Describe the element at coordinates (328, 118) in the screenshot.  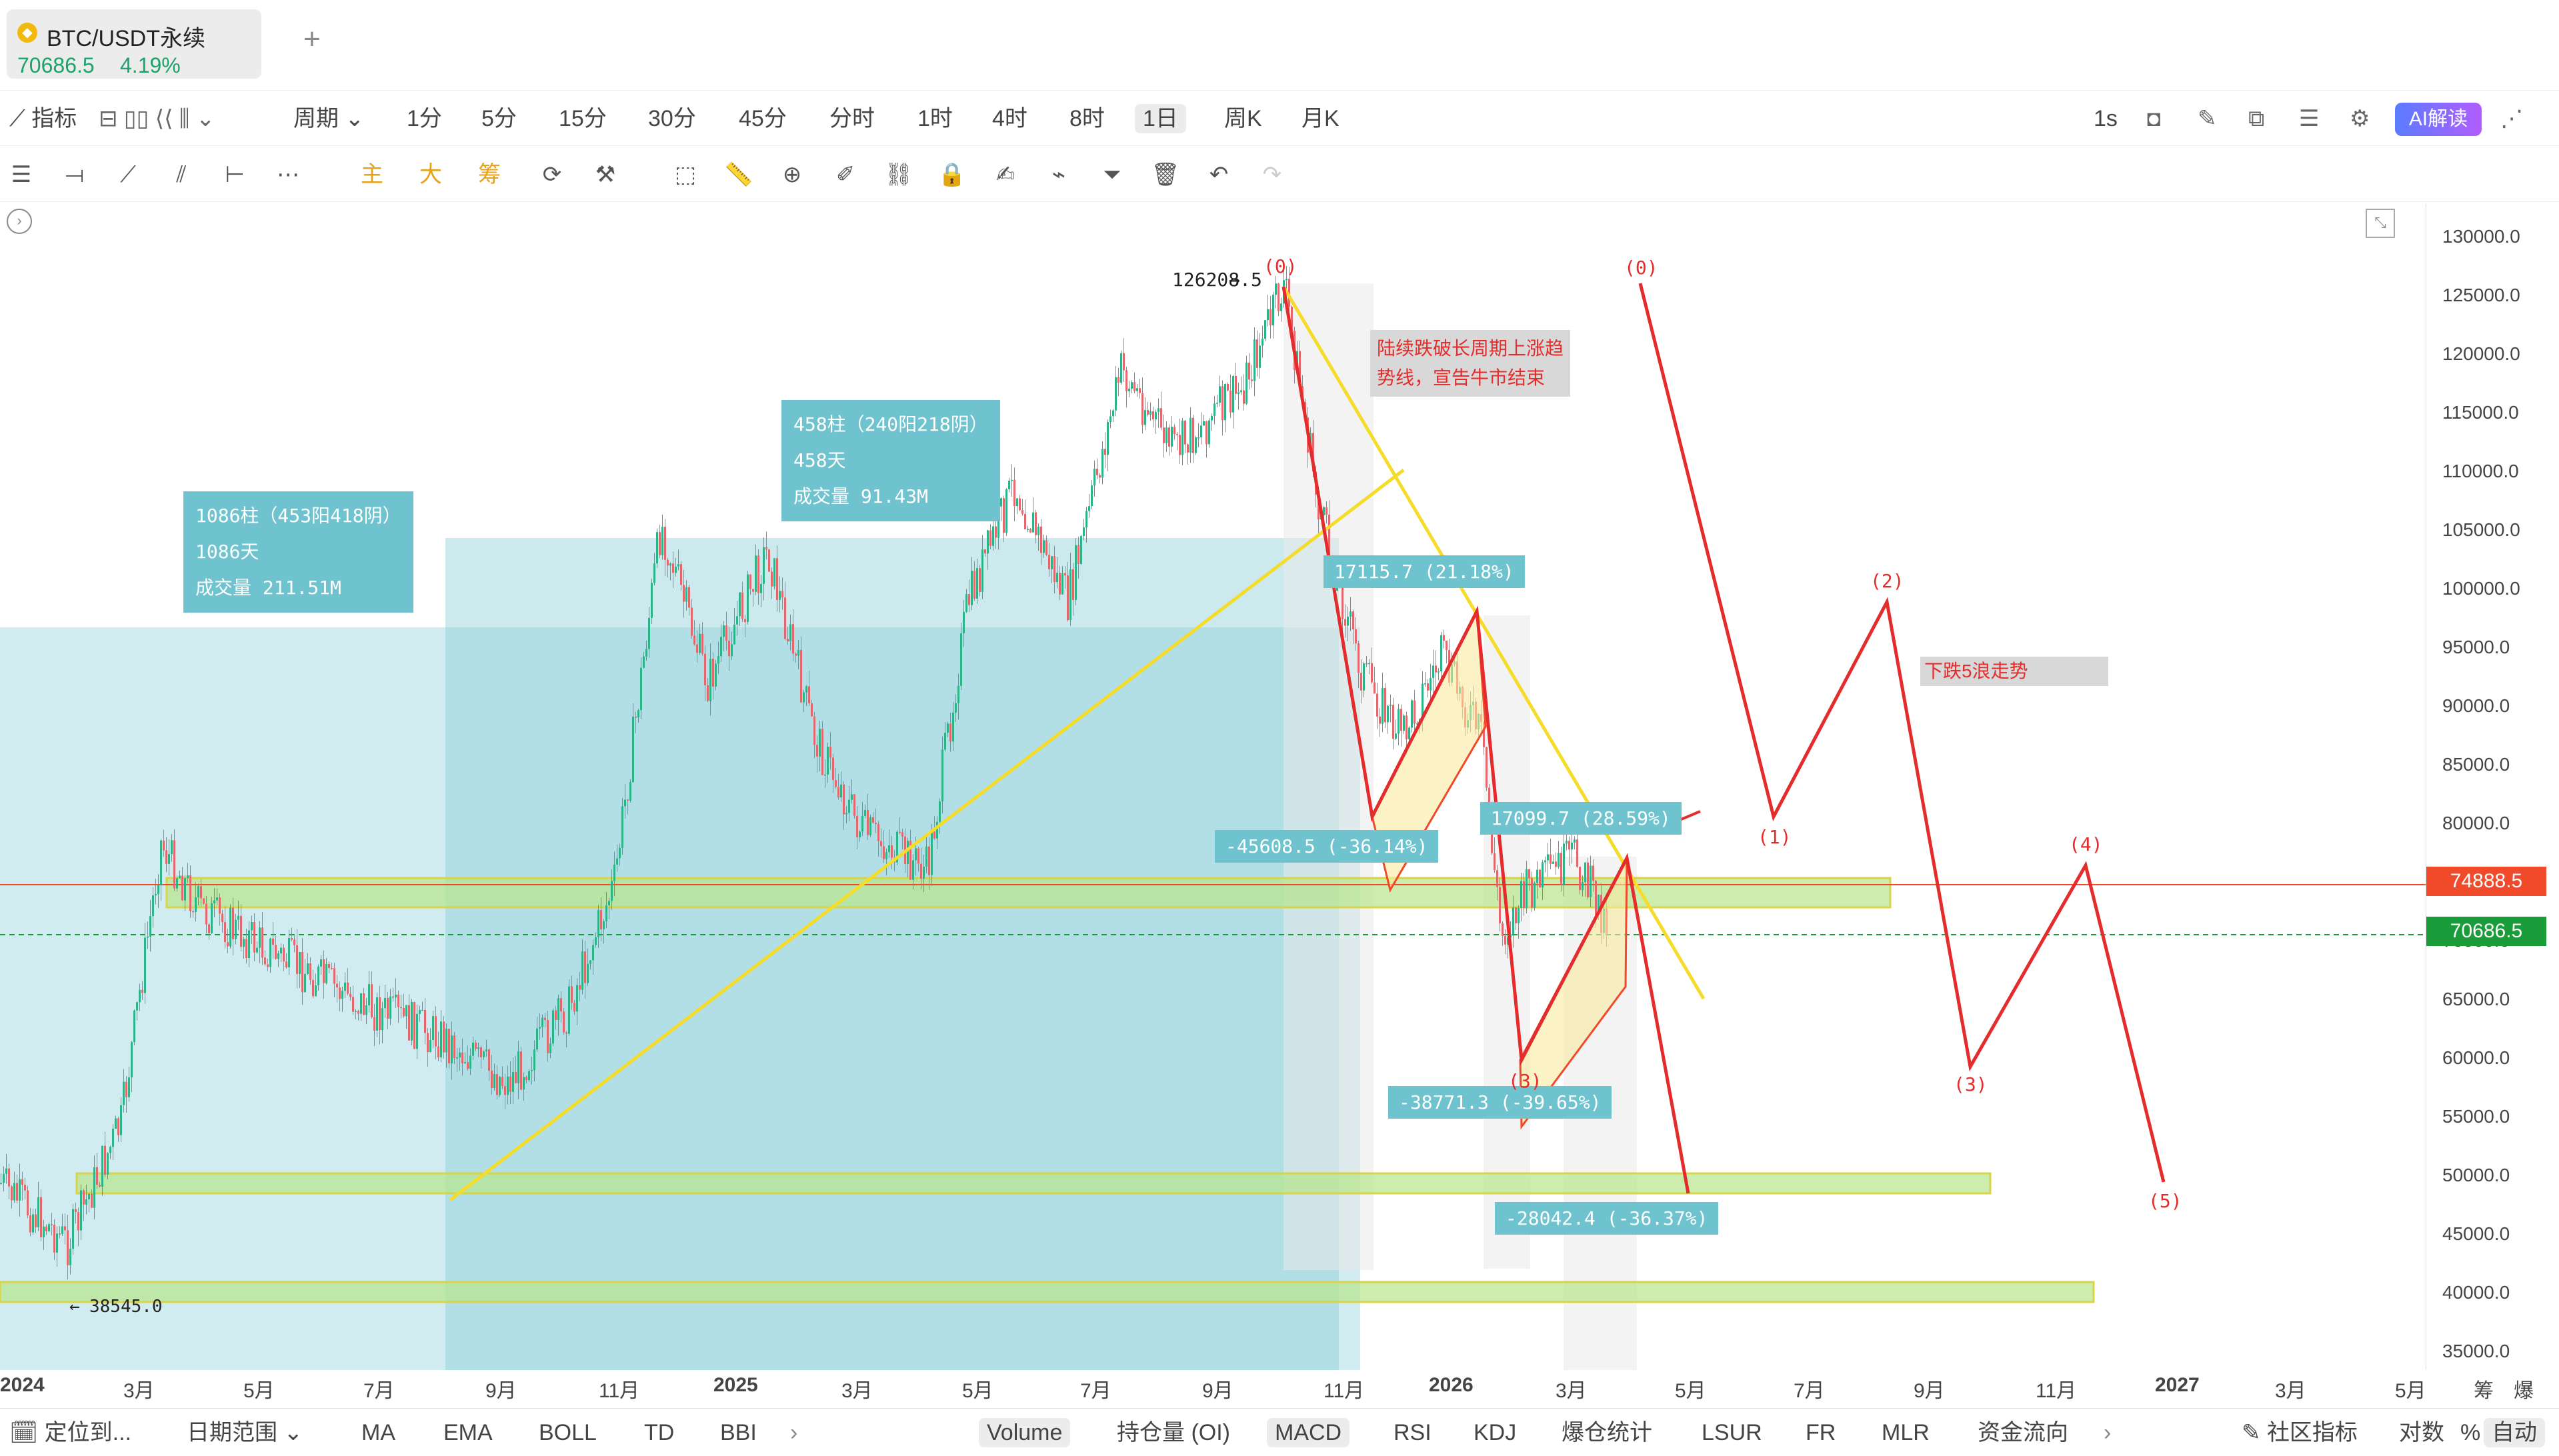
I see `period-dropdown: 周期 ⌄` at that location.